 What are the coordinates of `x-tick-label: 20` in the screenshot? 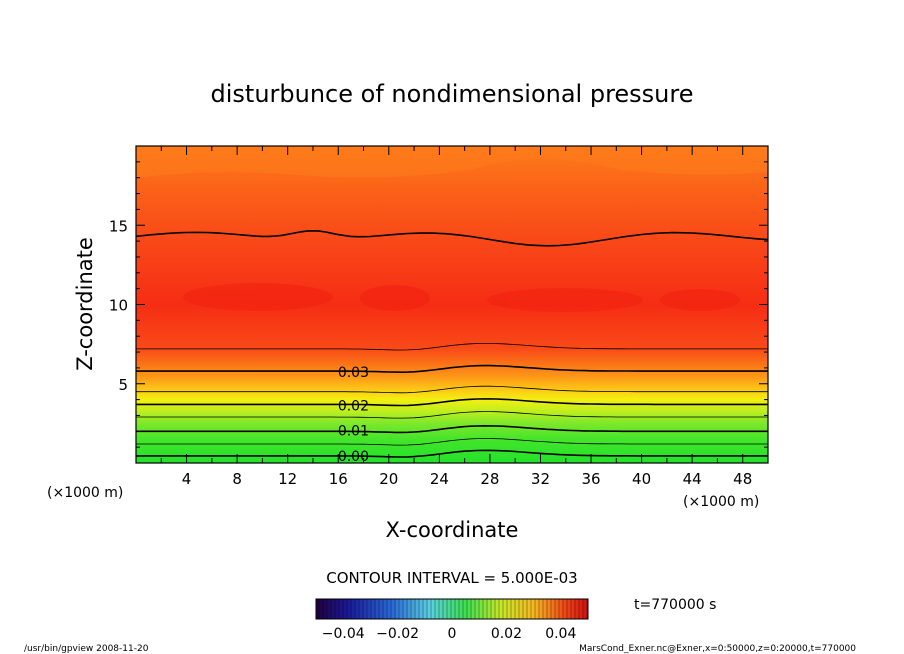 It's located at (388, 479).